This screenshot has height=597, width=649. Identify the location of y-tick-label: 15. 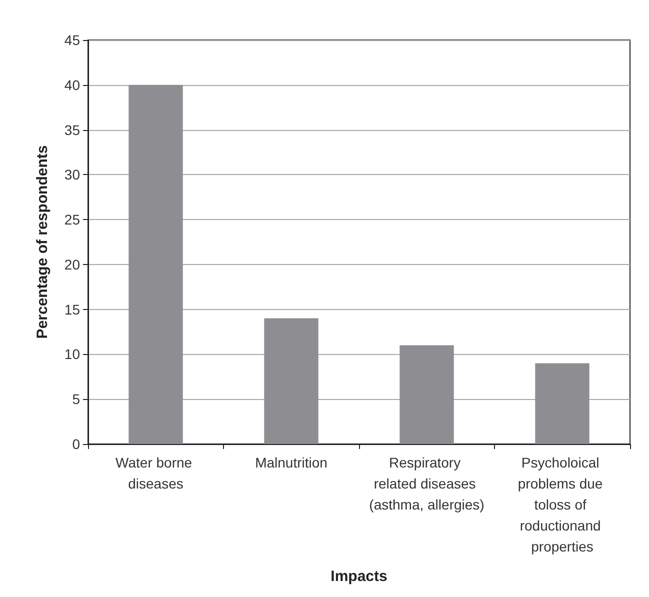
(72, 309).